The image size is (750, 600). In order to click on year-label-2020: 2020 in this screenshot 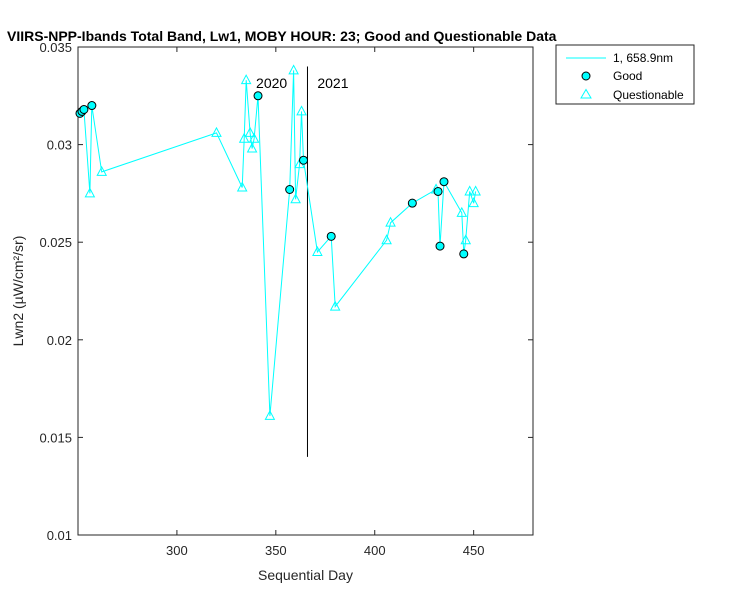, I will do `click(271, 83)`.